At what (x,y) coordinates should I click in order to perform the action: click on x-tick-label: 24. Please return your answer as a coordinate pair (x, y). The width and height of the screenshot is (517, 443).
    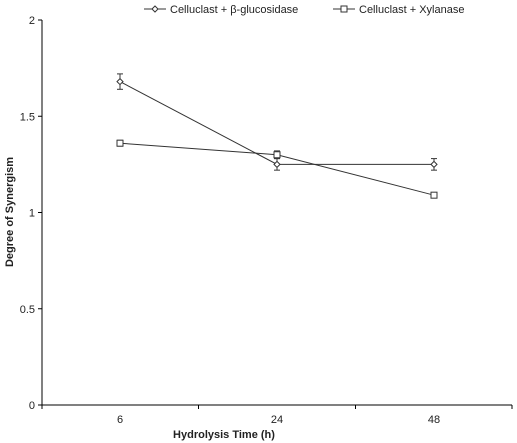
    Looking at the image, I should click on (277, 420).